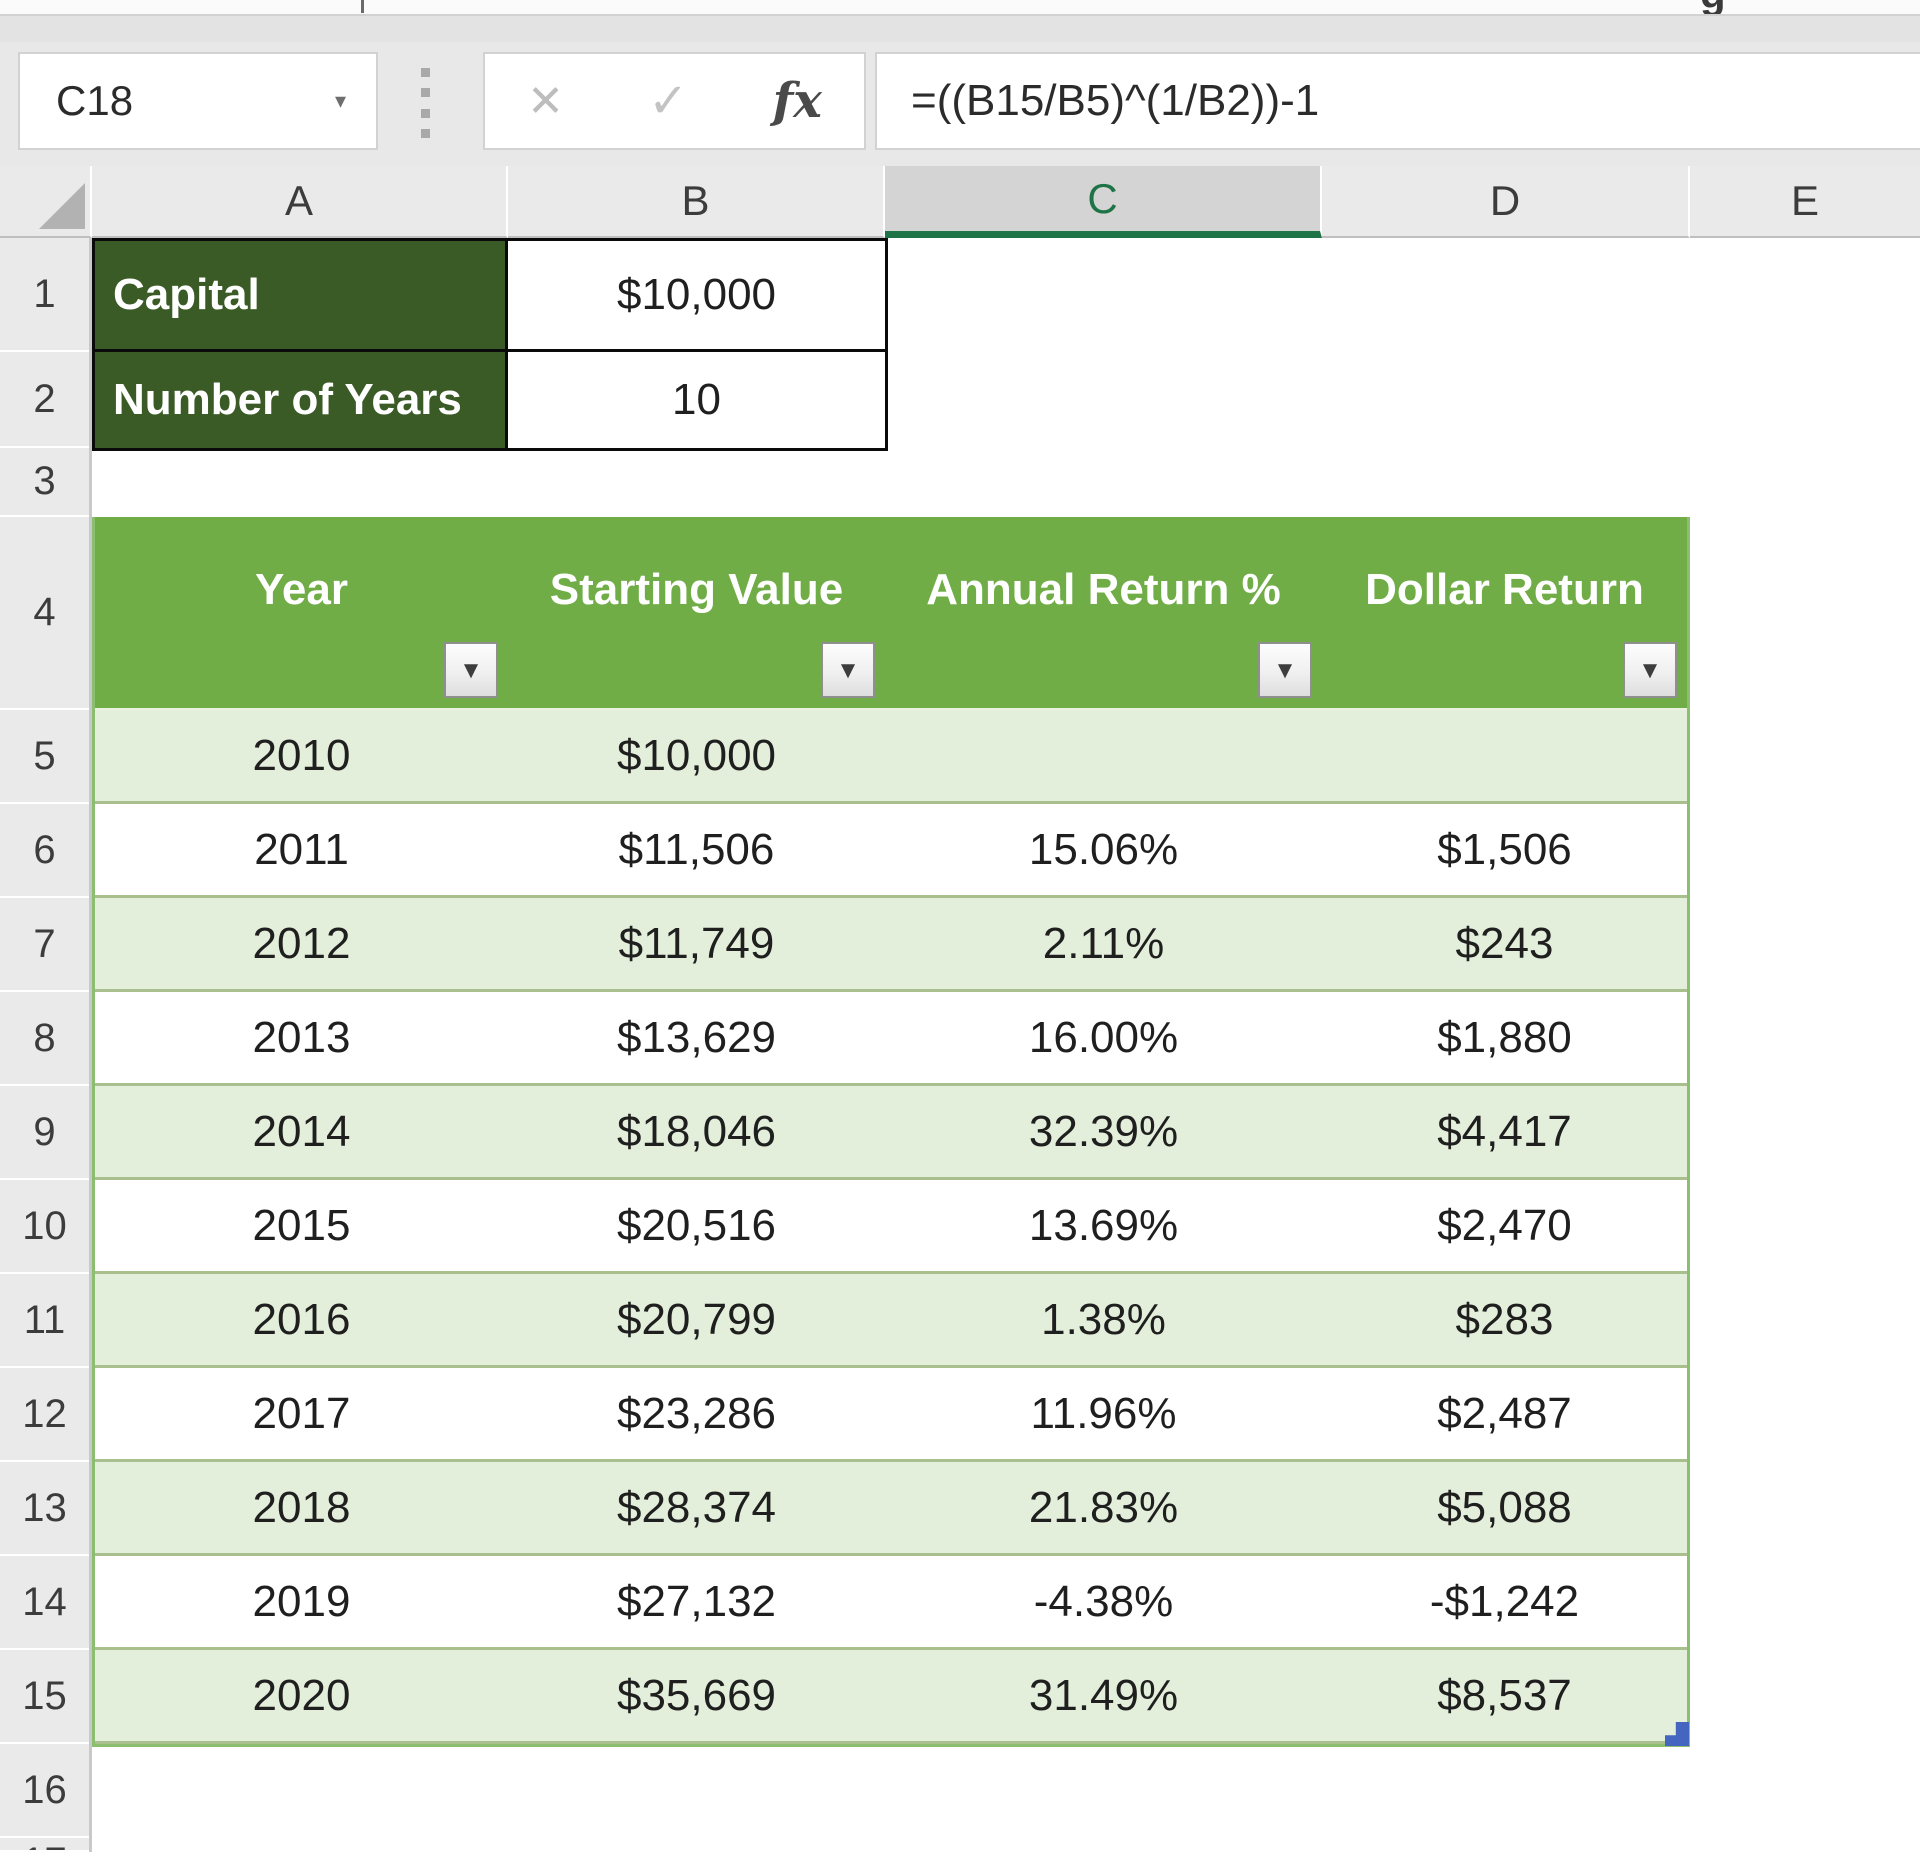  I want to click on formula-input: =((B15/B5)^(1/B2))-1, so click(1397, 101).